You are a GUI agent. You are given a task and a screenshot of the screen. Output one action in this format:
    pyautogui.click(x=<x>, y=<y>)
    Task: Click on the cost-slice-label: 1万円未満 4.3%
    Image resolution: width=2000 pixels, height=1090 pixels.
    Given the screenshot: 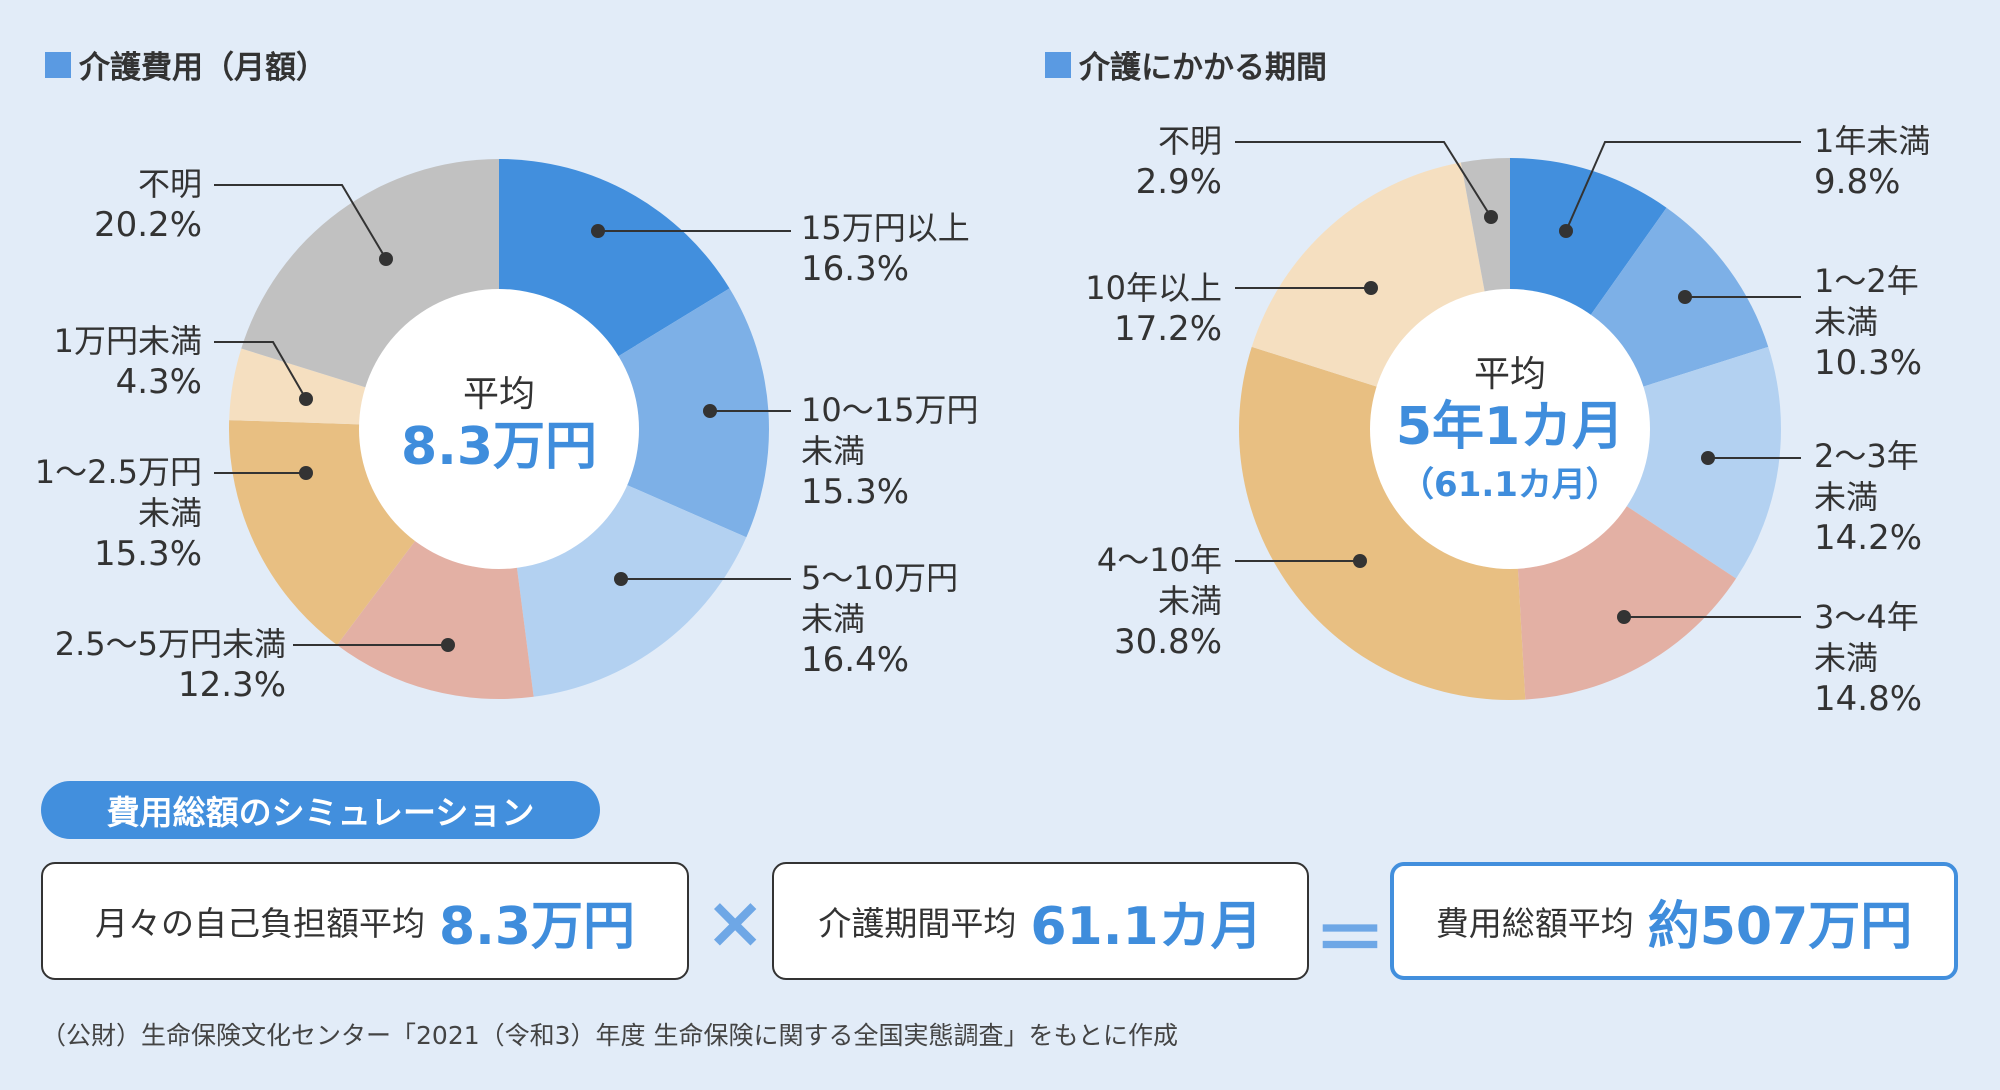 What is the action you would take?
    pyautogui.click(x=128, y=362)
    